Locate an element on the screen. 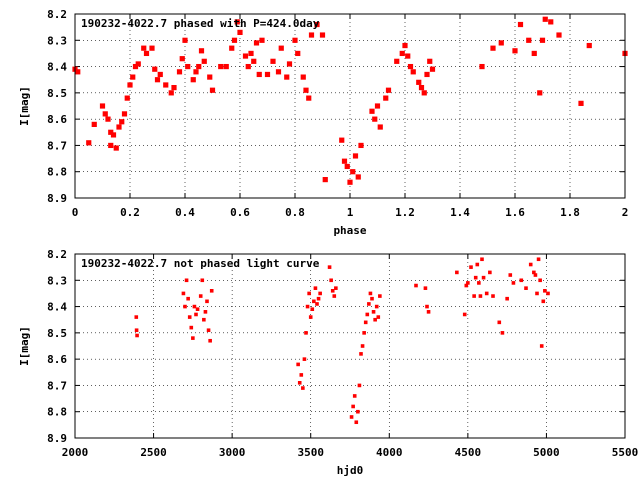  x-tick-label: 0.8 is located at coordinates (295, 212).